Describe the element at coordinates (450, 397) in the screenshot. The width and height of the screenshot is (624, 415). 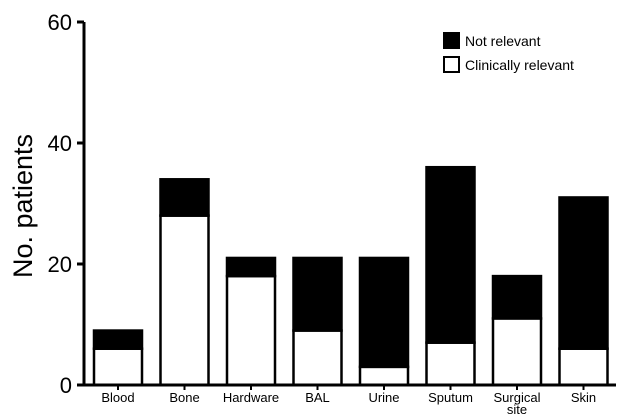
I see `x-tick-label: Sputum` at that location.